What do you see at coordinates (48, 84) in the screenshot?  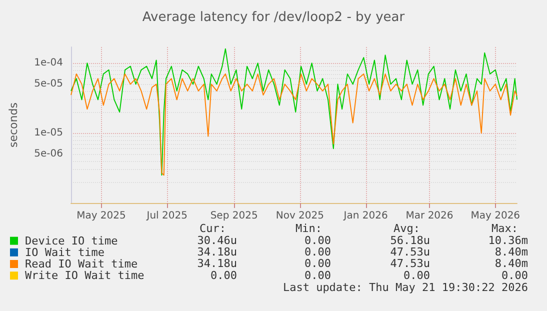 I see `y-tick-label: 5e-05` at bounding box center [48, 84].